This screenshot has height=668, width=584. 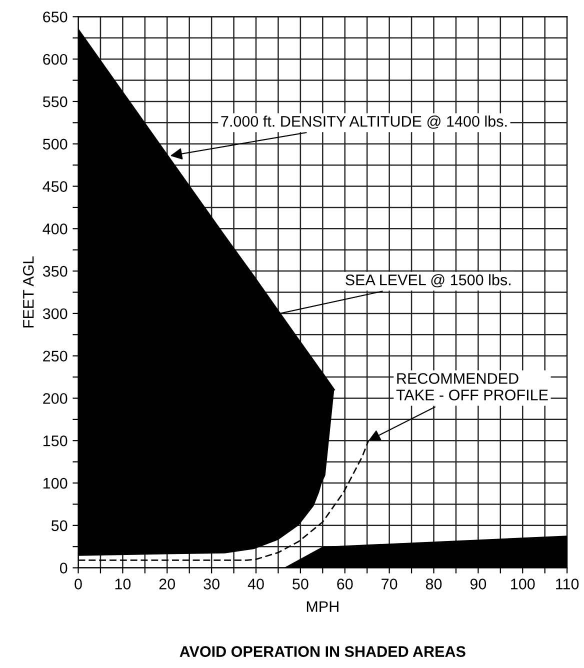 What do you see at coordinates (322, 606) in the screenshot?
I see `x-axis-title: MPH` at bounding box center [322, 606].